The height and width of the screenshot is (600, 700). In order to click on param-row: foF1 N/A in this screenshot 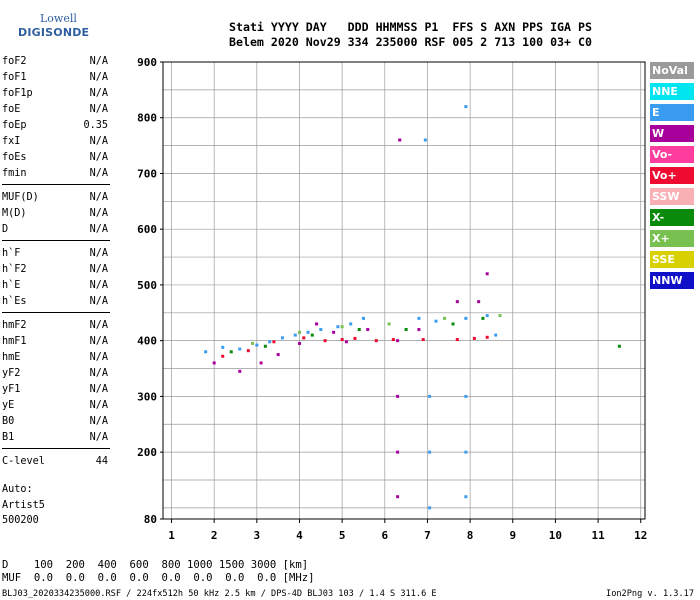, I will do `click(55, 79)`.